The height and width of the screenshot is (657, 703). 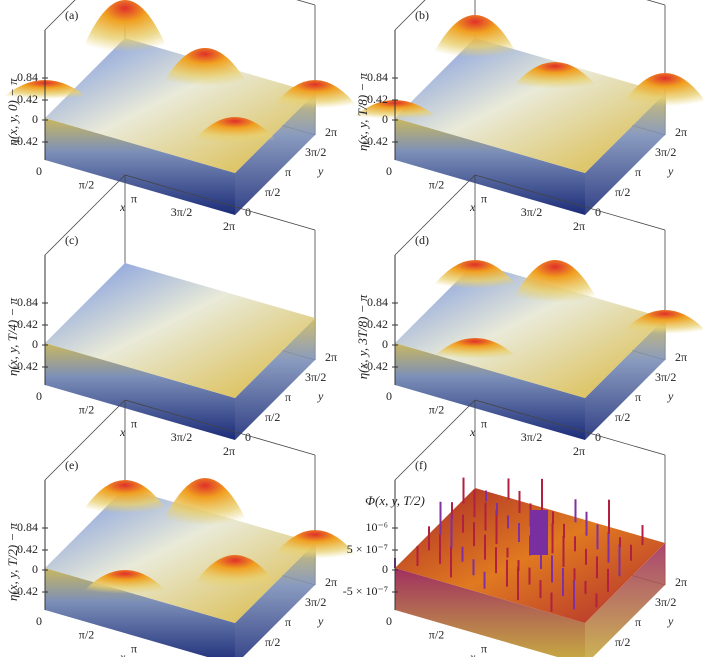 I want to click on x-tick-label: 3π/2, so click(x=531, y=212).